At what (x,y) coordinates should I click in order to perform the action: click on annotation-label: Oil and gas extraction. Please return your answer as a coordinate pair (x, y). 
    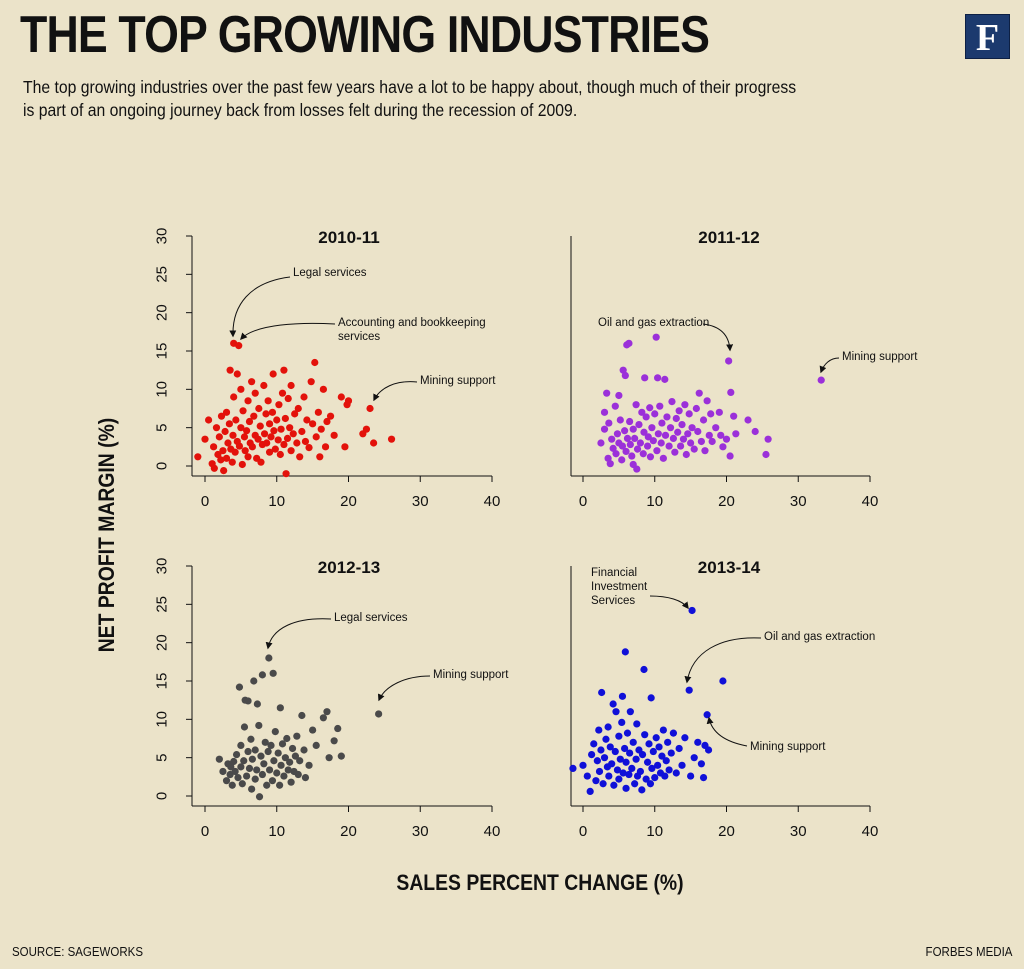
    Looking at the image, I should click on (653, 323).